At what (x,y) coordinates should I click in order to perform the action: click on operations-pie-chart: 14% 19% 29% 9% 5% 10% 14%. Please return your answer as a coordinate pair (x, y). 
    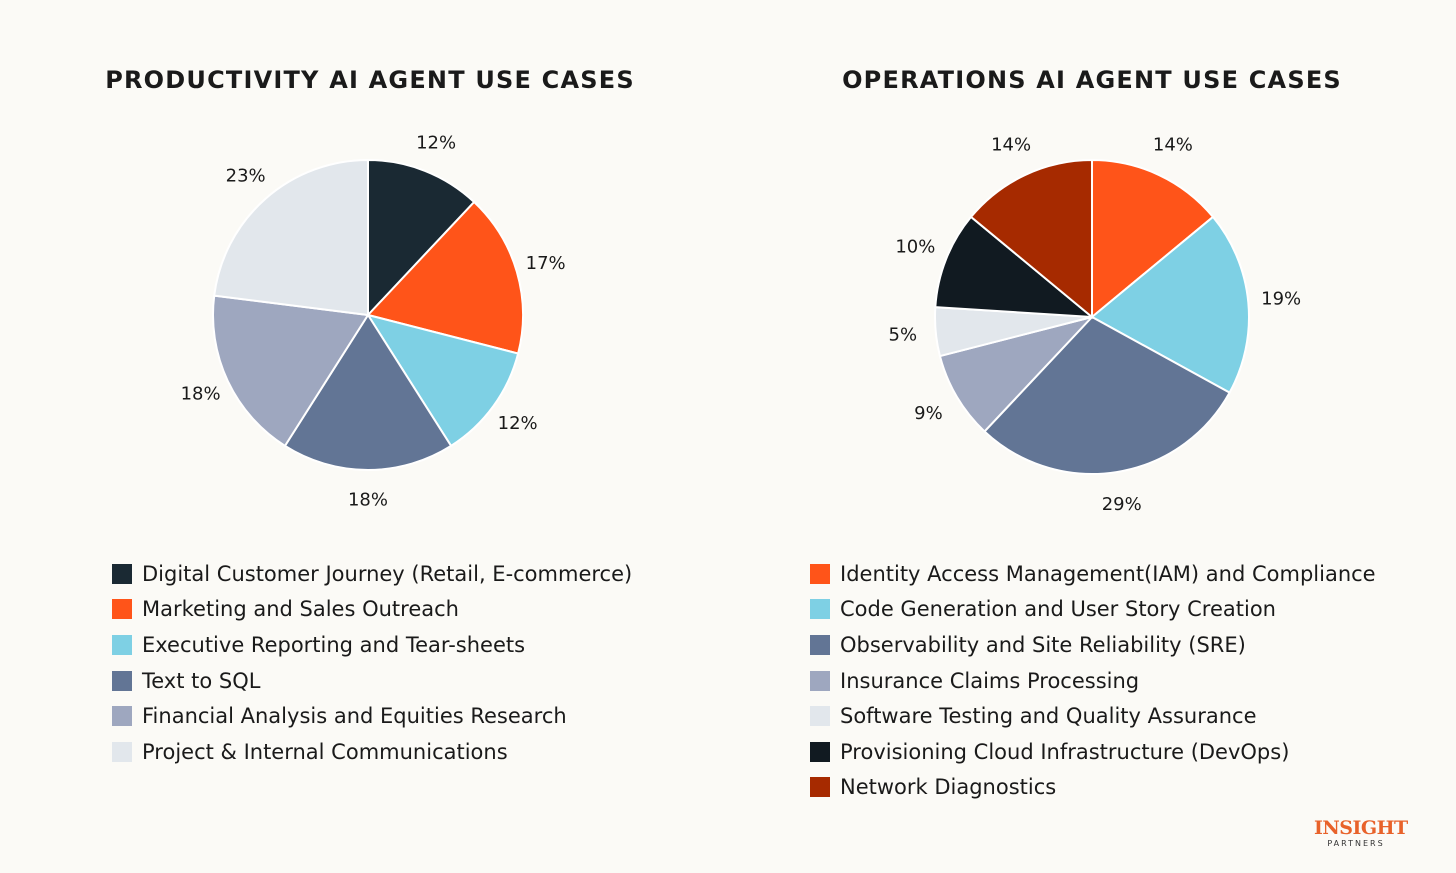
    Looking at the image, I should click on (1095, 325).